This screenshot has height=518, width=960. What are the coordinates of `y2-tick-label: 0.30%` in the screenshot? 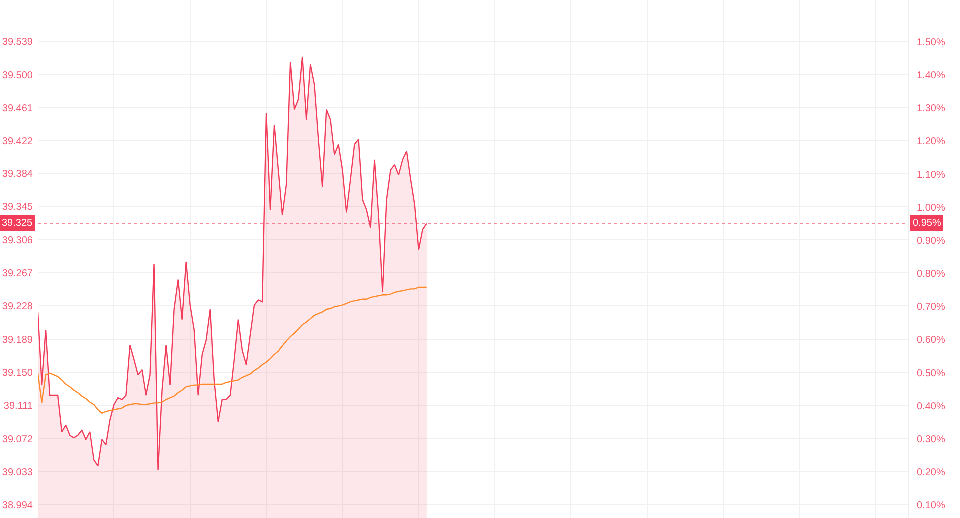 It's located at (931, 440).